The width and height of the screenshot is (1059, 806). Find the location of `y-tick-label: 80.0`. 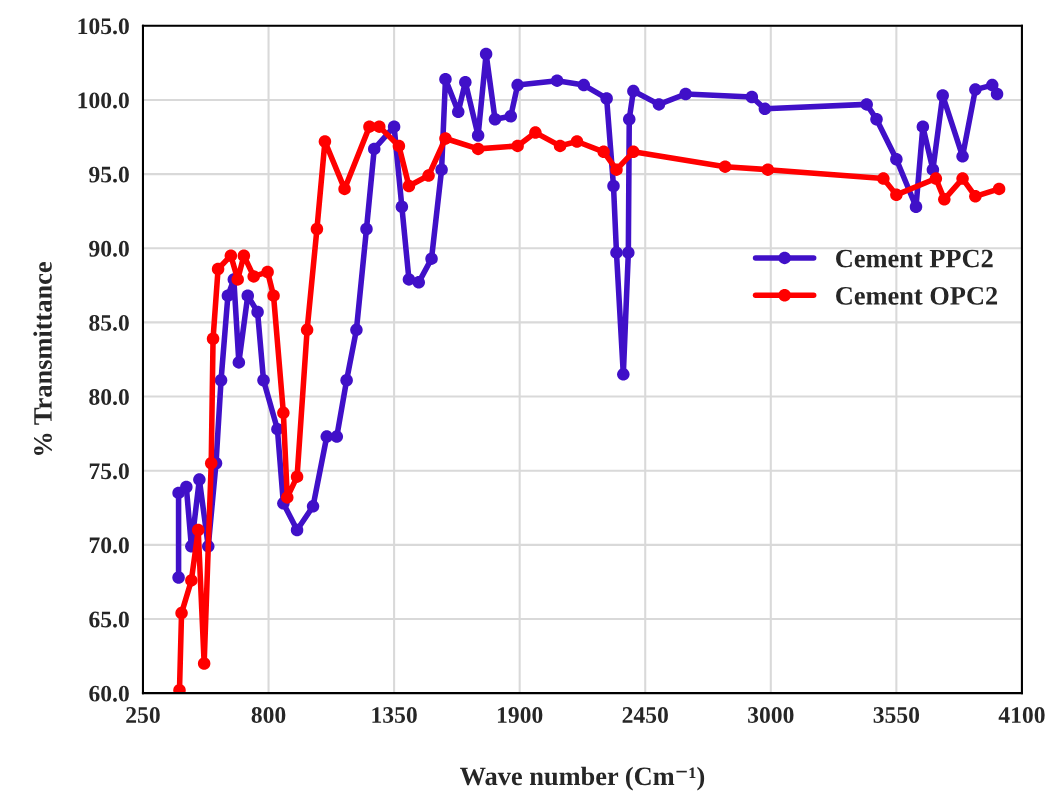

y-tick-label: 80.0 is located at coordinates (109, 397).